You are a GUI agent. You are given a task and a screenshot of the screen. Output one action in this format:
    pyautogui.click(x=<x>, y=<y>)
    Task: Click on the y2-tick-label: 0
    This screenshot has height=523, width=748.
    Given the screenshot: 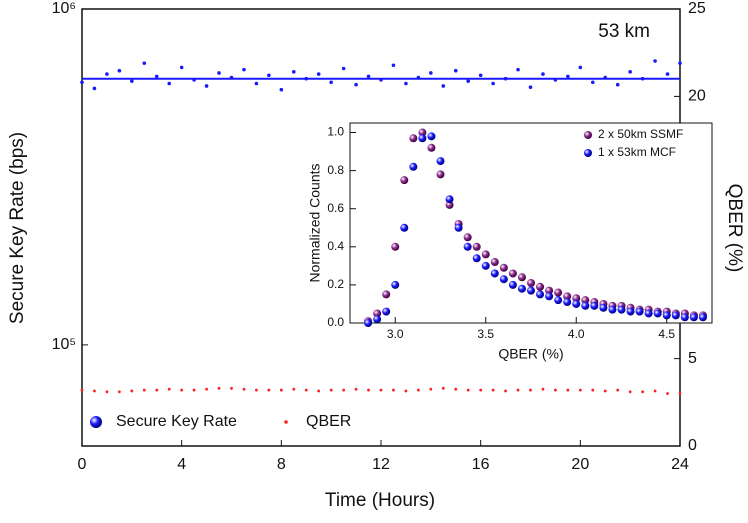 What is the action you would take?
    pyautogui.click(x=692, y=445)
    